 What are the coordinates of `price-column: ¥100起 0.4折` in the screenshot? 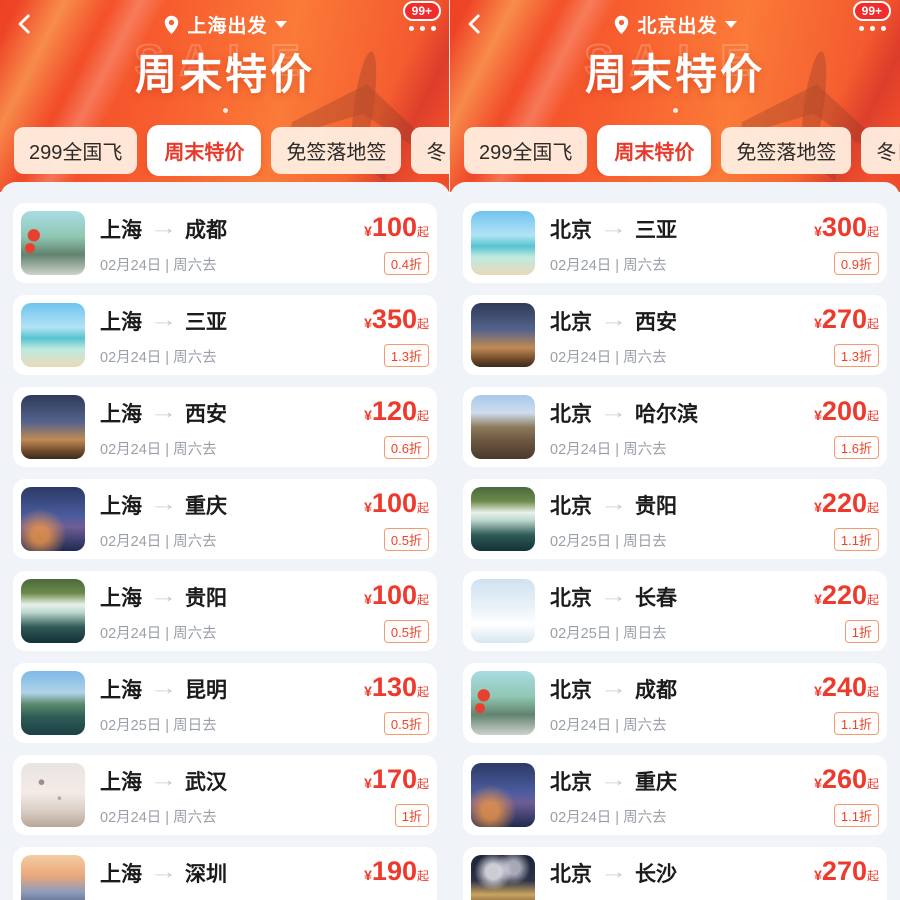 It's located at (396, 243).